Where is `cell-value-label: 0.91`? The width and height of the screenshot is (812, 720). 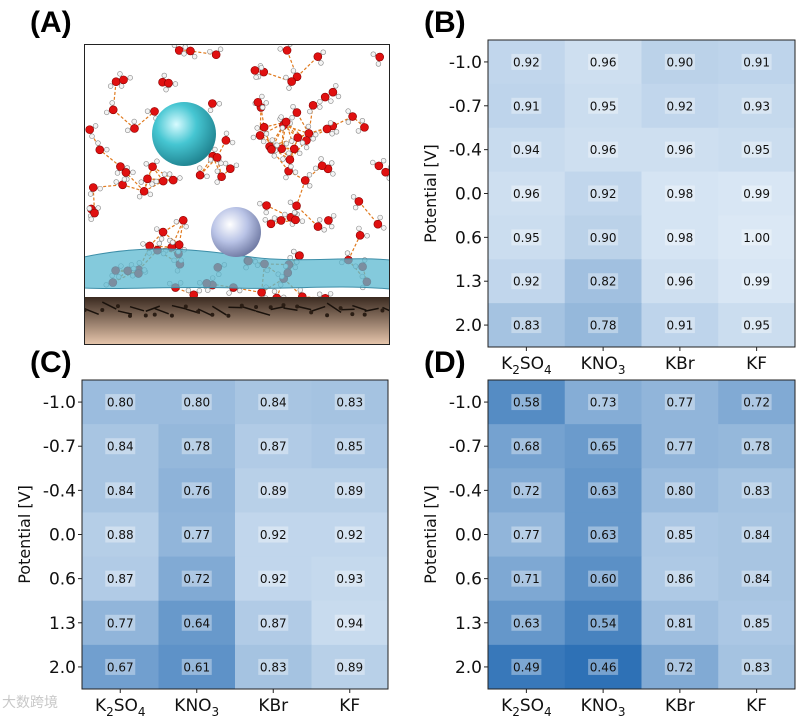 cell-value-label: 0.91 is located at coordinates (526, 106).